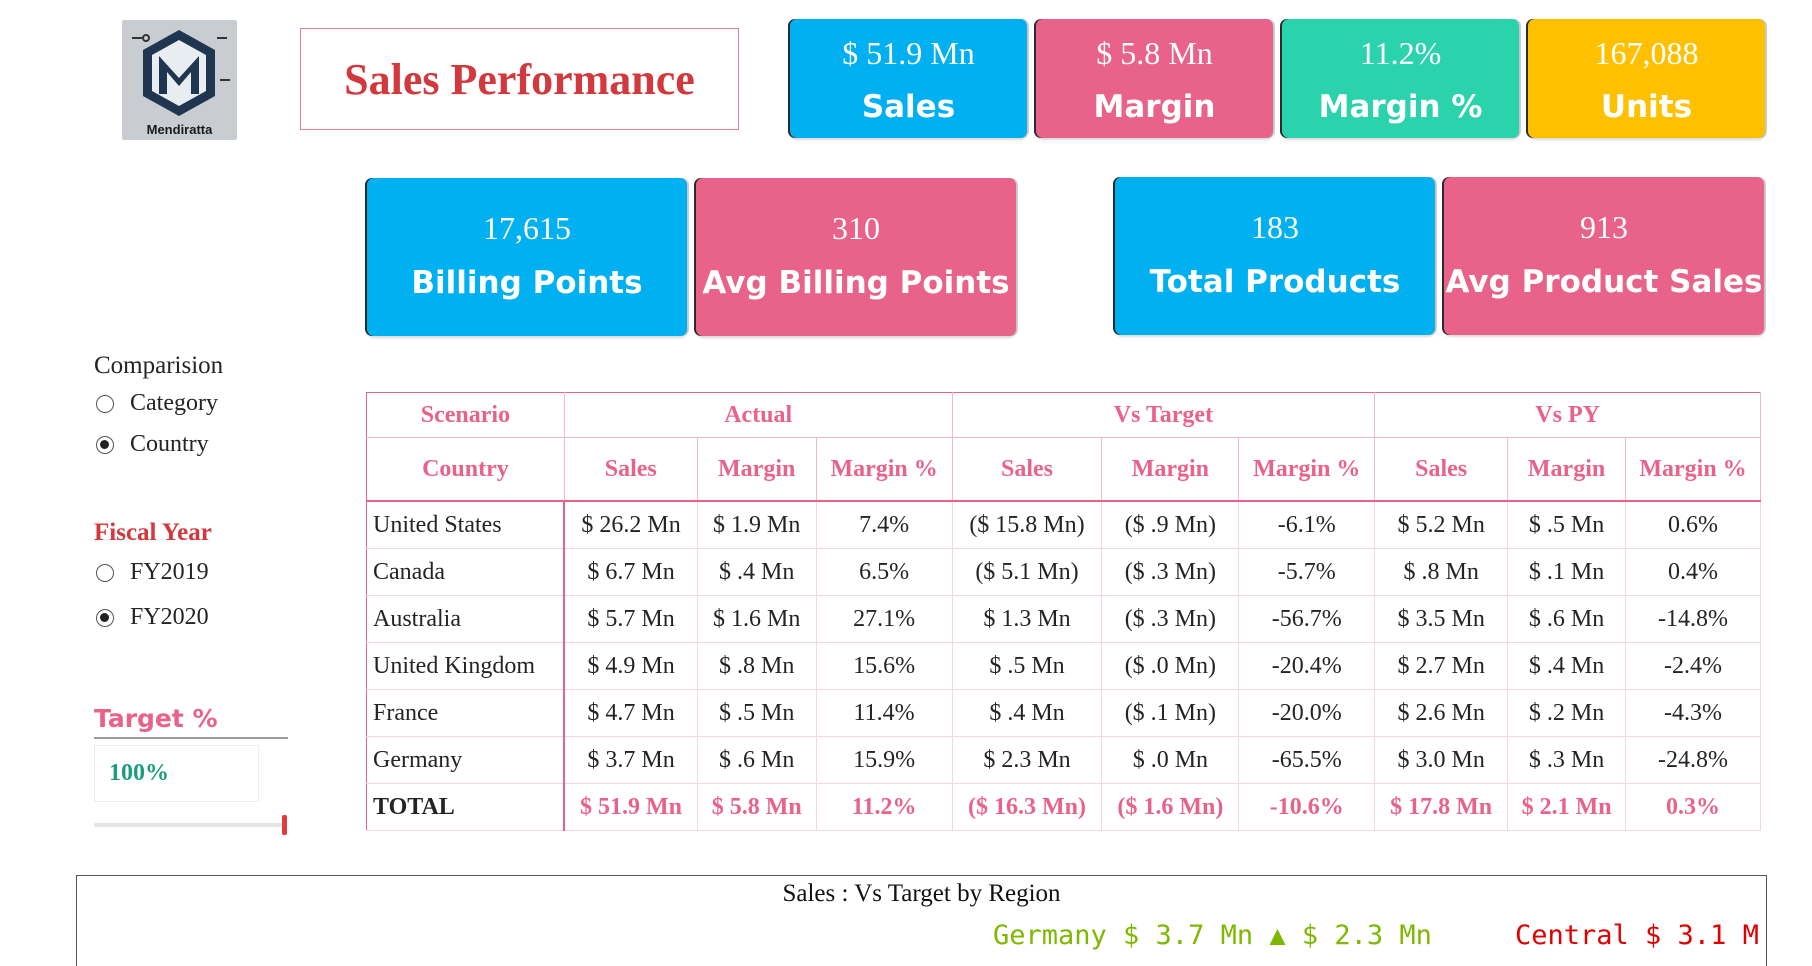 The image size is (1812, 966). I want to click on table-cell: 11.4%, so click(884, 713).